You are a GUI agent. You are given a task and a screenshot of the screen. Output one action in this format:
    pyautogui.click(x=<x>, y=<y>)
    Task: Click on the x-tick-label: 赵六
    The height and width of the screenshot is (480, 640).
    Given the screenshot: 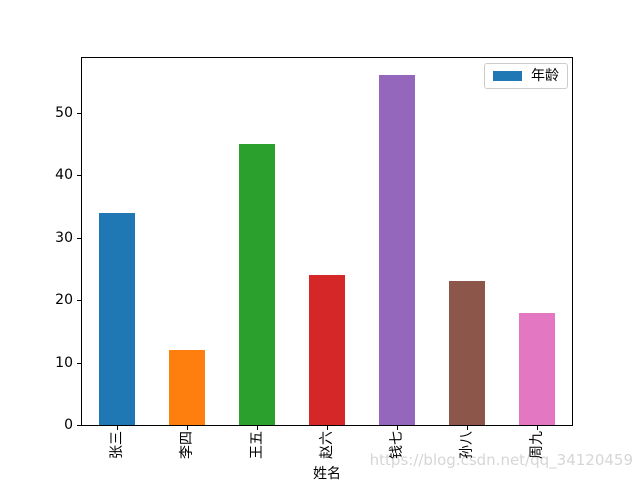 What is the action you would take?
    pyautogui.click(x=326, y=445)
    